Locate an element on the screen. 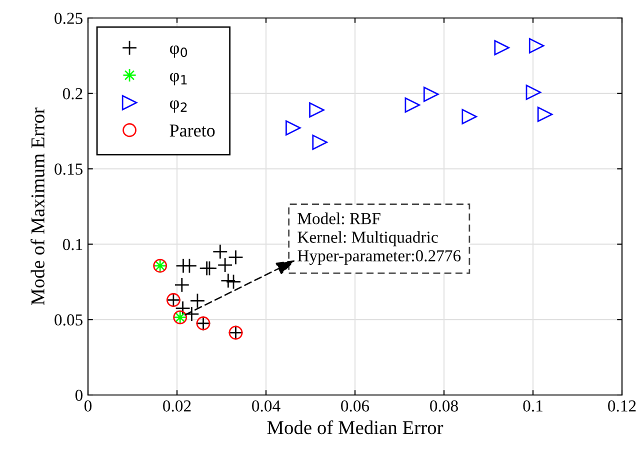 The height and width of the screenshot is (455, 640). annotation: Model: RBF Kernel: Multiquadric Hyper-parameter:0.2776 is located at coordinates (379, 238).